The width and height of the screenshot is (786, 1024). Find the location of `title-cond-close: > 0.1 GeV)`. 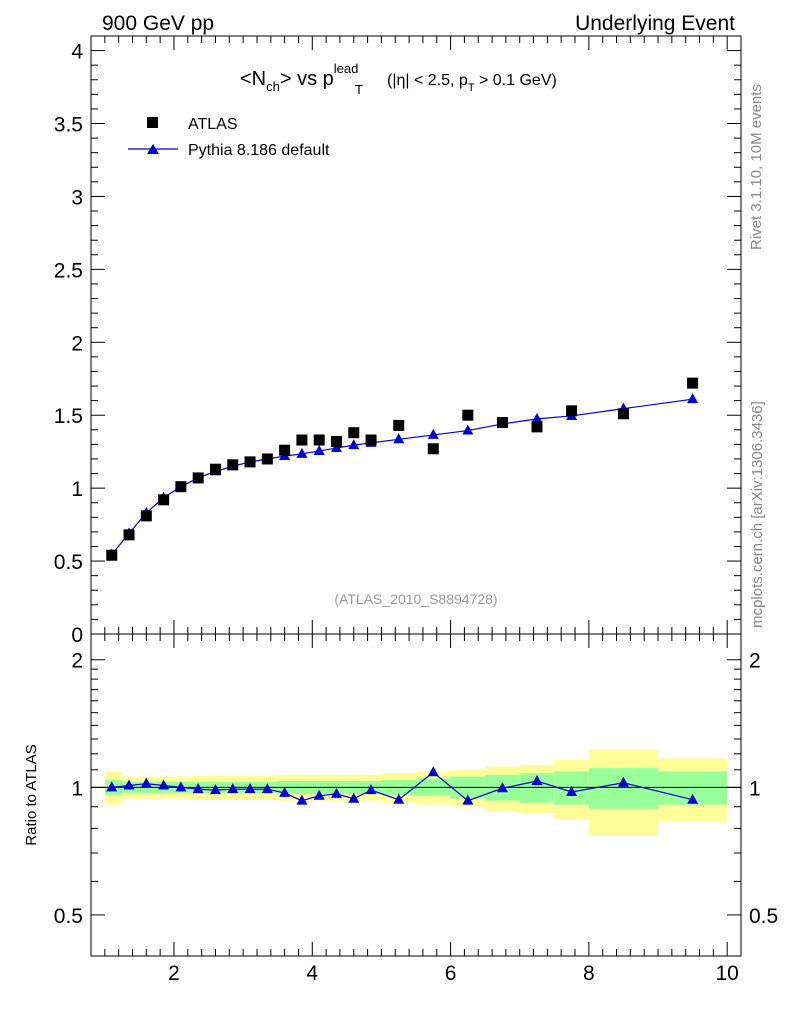

title-cond-close: > 0.1 GeV) is located at coordinates (516, 80).